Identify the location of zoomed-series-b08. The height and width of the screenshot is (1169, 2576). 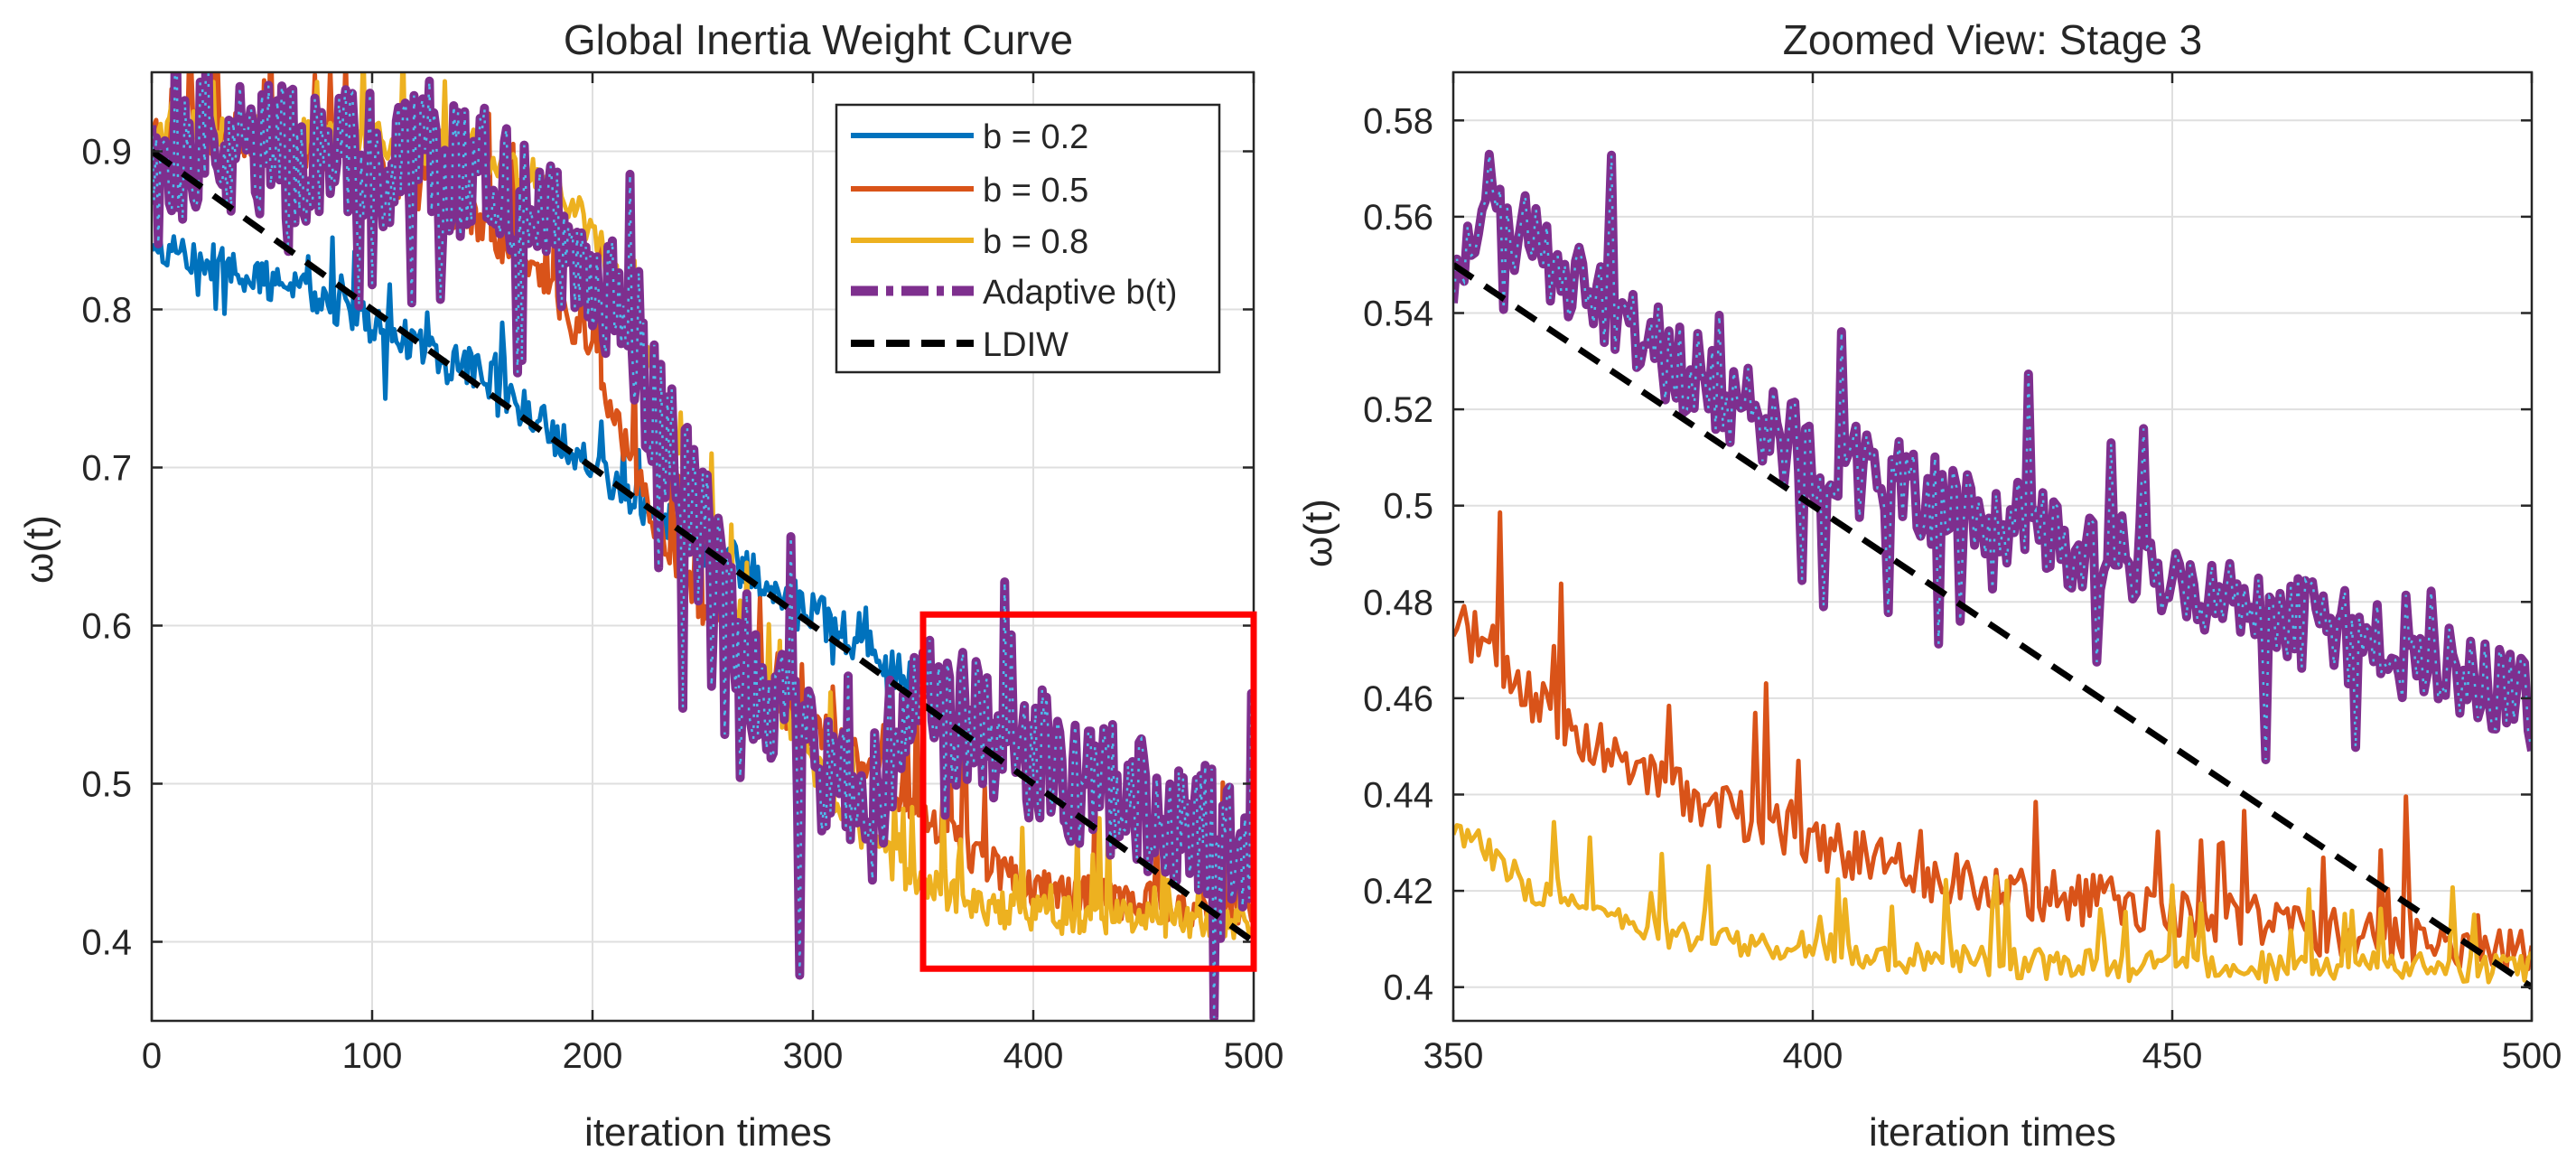
(1993, 902).